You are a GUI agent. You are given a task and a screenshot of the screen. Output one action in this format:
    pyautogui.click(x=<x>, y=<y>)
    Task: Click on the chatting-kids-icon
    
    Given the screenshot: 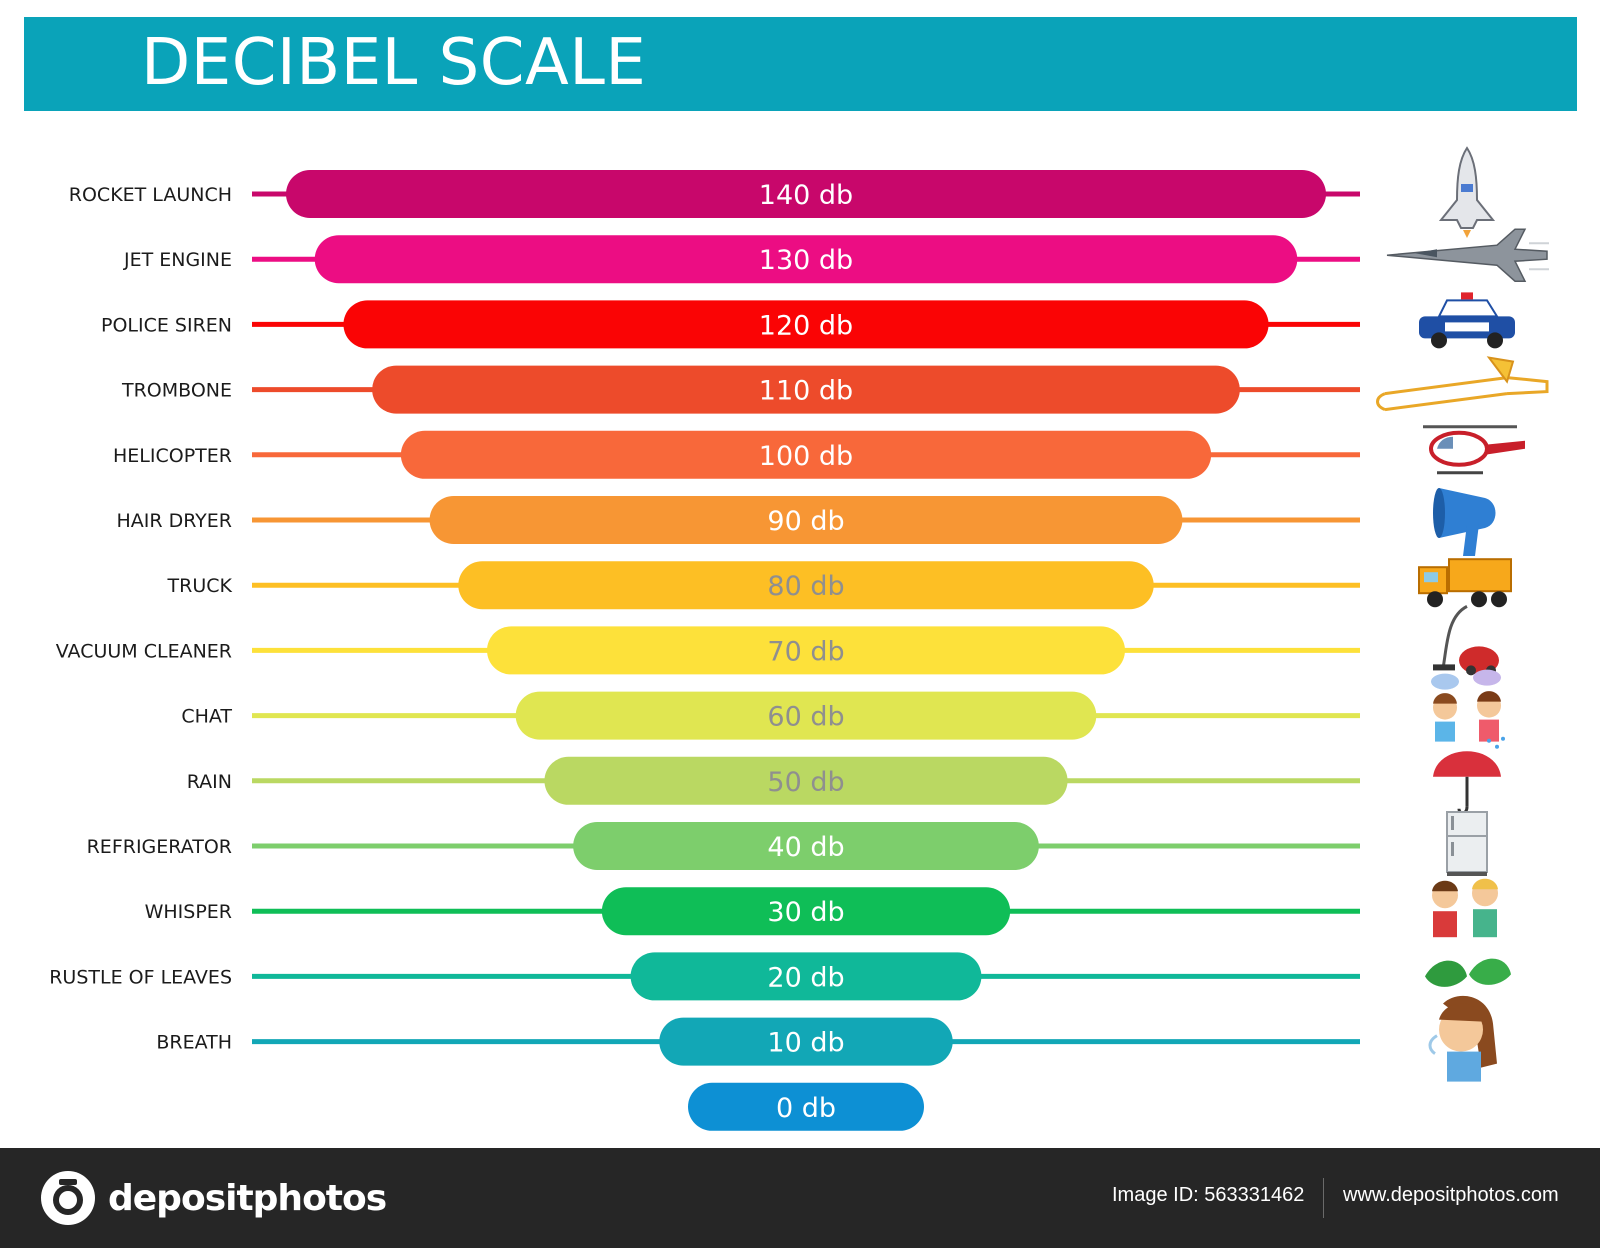 What is the action you would take?
    pyautogui.click(x=1466, y=705)
    